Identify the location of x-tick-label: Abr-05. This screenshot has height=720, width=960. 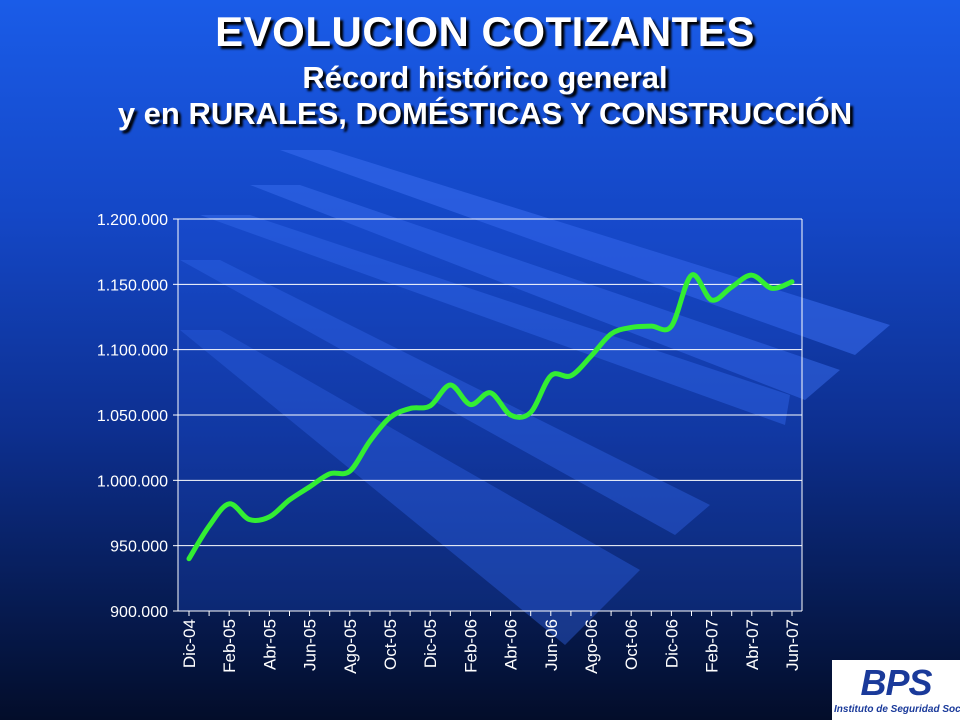
(269, 644).